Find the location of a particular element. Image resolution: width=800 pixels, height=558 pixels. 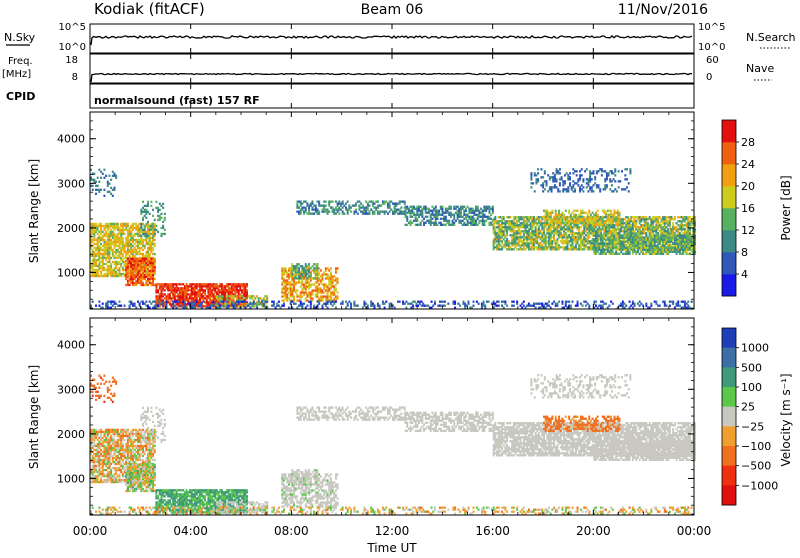

beam-title: Beam 06 is located at coordinates (392, 10).